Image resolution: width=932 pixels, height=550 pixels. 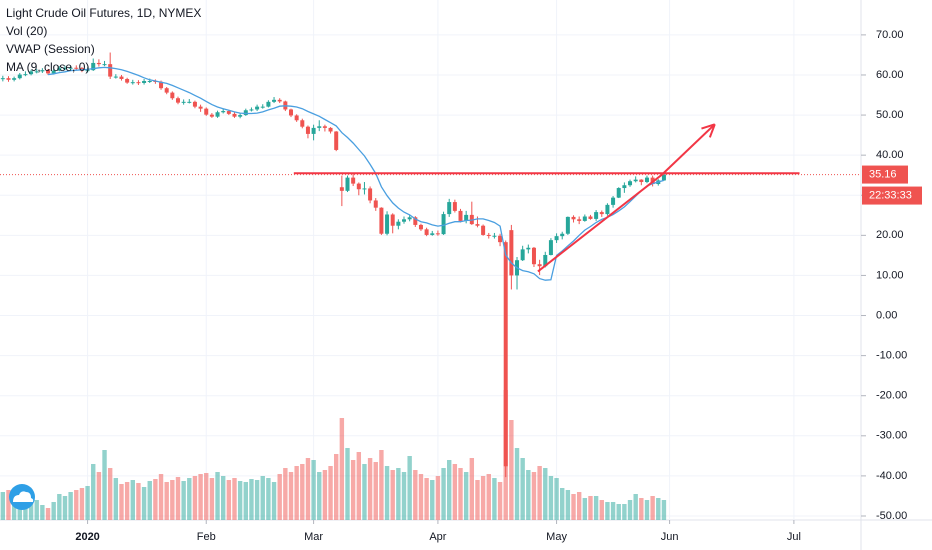 What do you see at coordinates (890, 195) in the screenshot?
I see `countdown-label: 22:33:33` at bounding box center [890, 195].